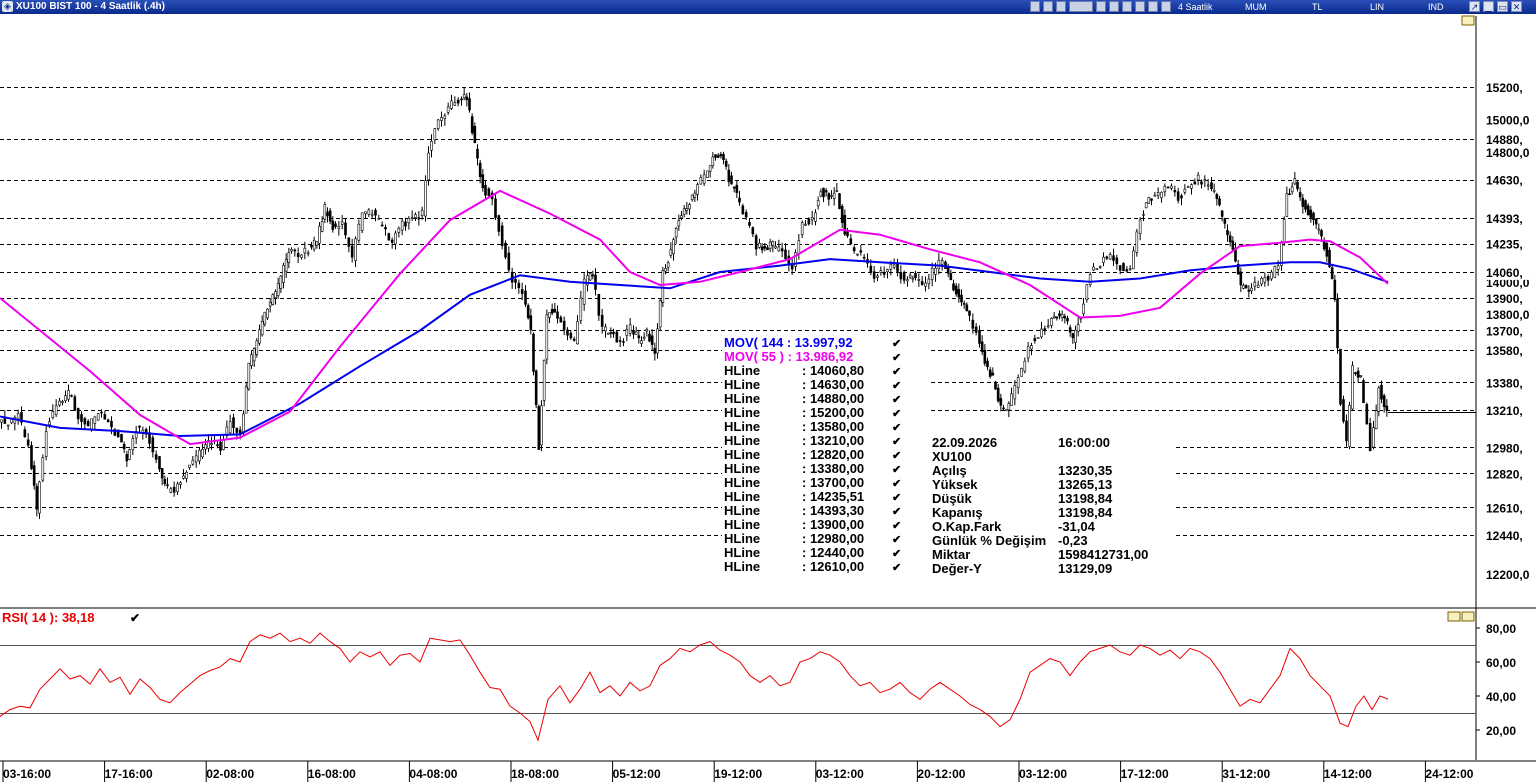 The width and height of the screenshot is (1536, 782). I want to click on line-icon, so click(1048, 6).